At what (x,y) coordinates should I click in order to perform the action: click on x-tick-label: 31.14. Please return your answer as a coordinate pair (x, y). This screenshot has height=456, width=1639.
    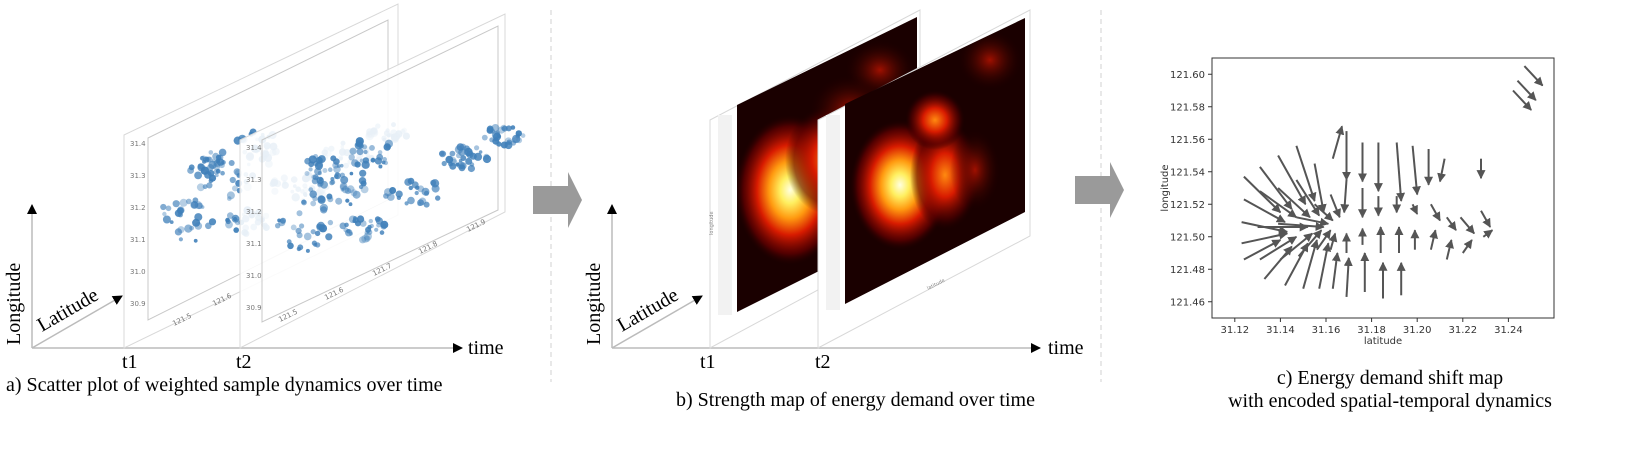
    Looking at the image, I should click on (1280, 330).